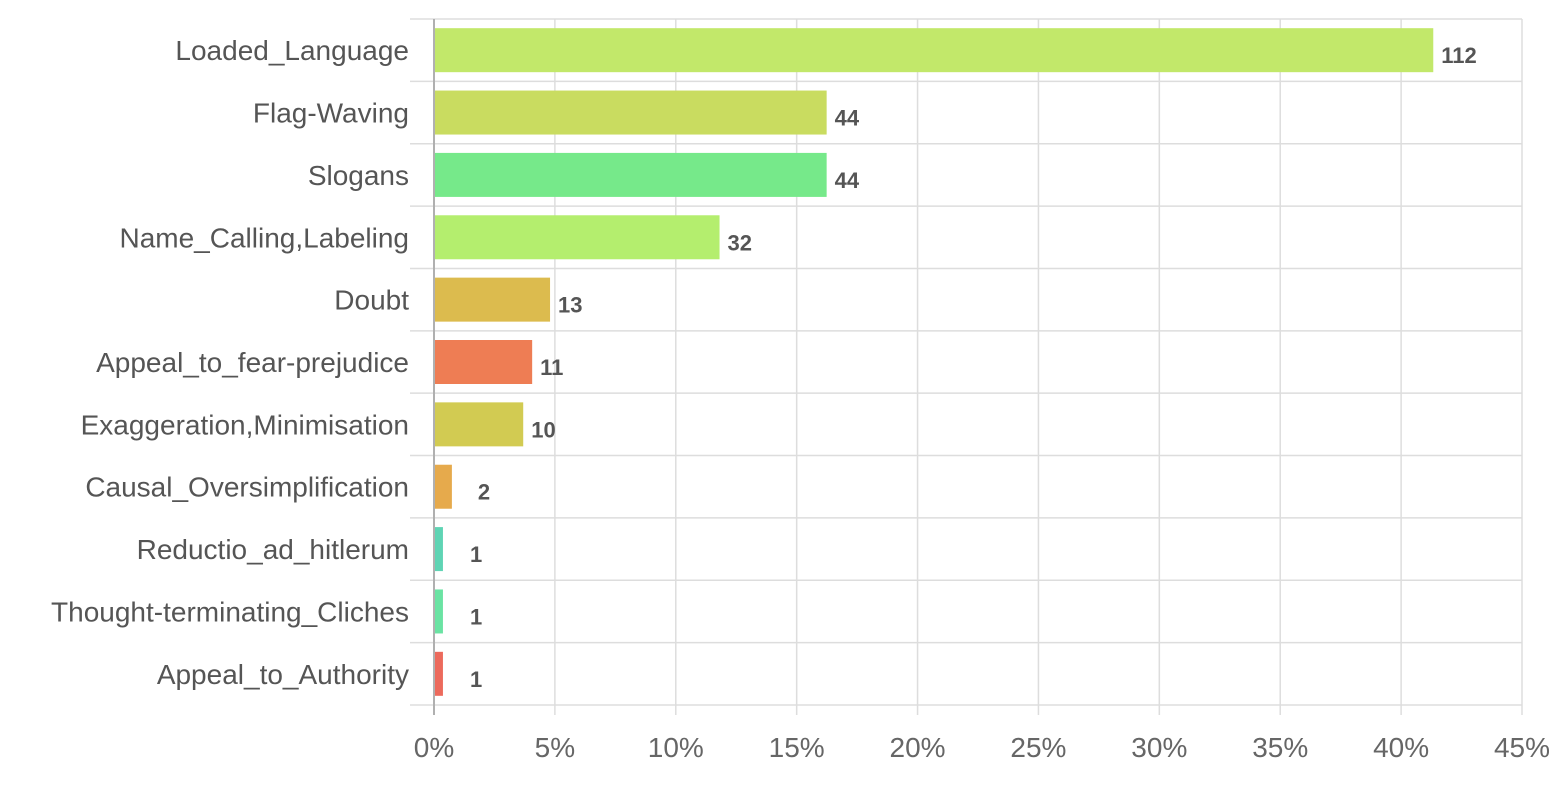 The image size is (1568, 788). What do you see at coordinates (283, 674) in the screenshot?
I see `category-label: Appeal_to_Authority` at bounding box center [283, 674].